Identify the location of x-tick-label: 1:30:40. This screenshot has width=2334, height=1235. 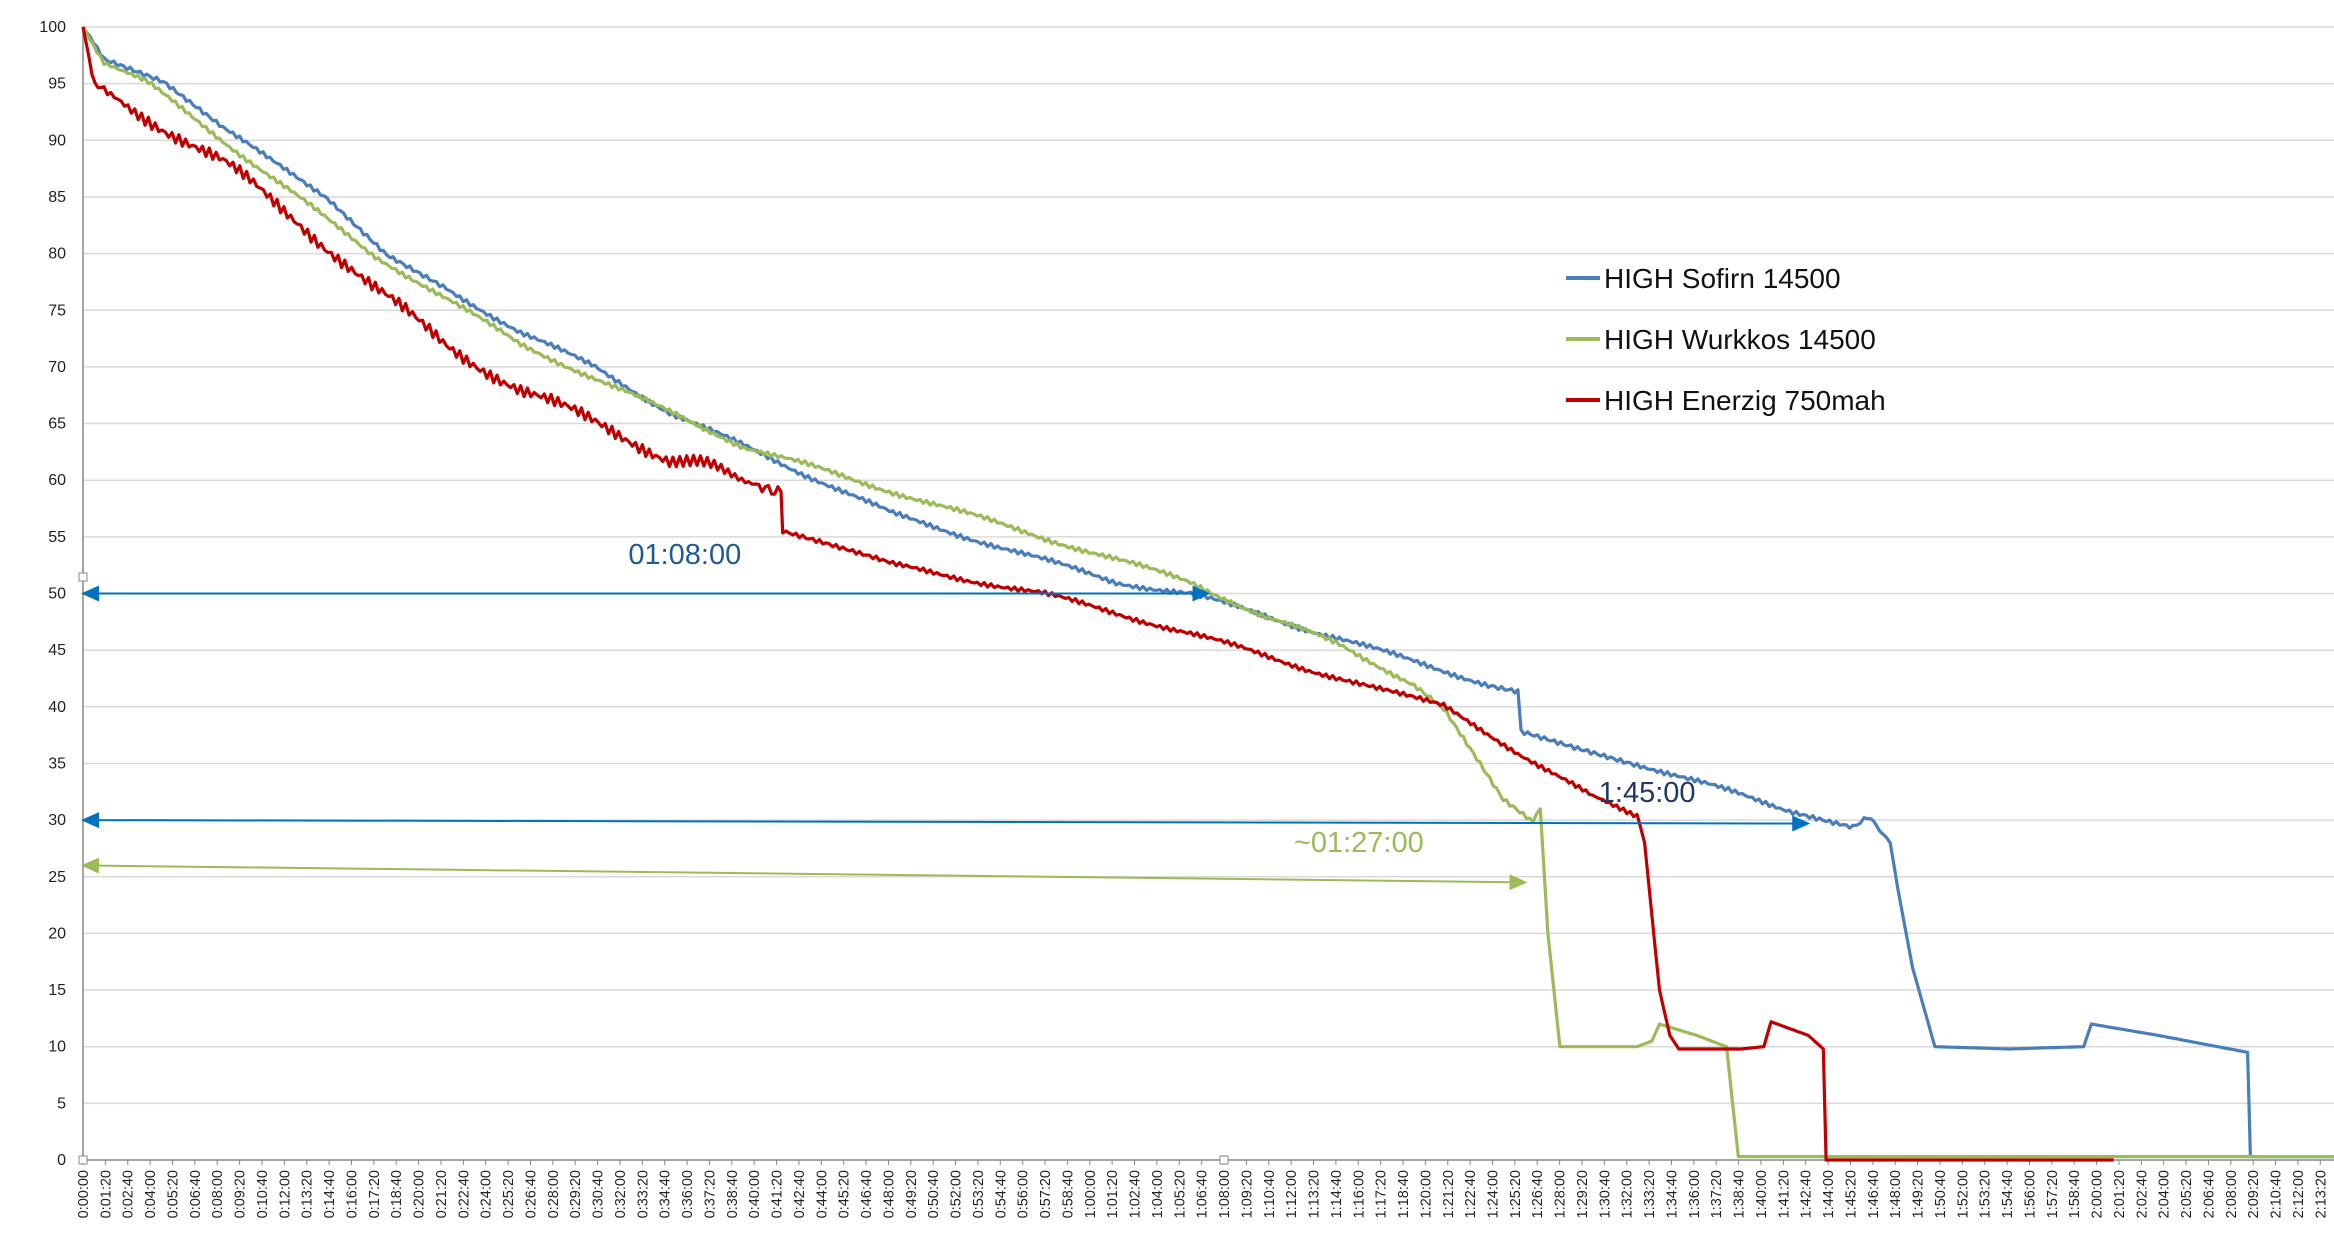
(1605, 1194).